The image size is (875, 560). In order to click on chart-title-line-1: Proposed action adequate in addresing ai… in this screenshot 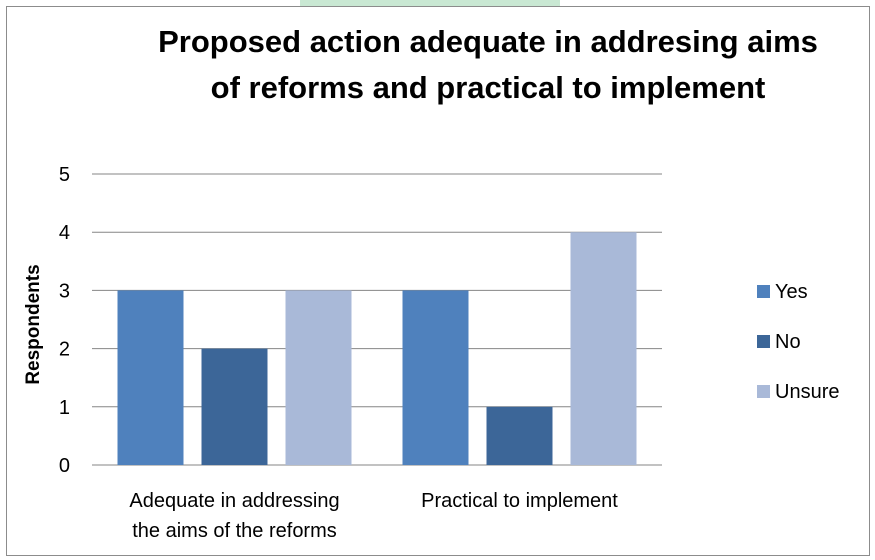, I will do `click(488, 41)`.